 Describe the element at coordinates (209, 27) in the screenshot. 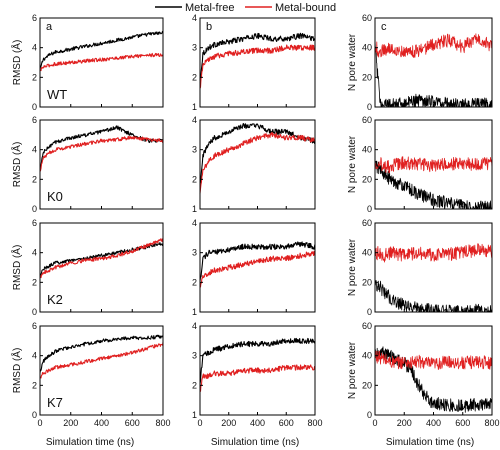

I see `panel-letter-b: b` at that location.